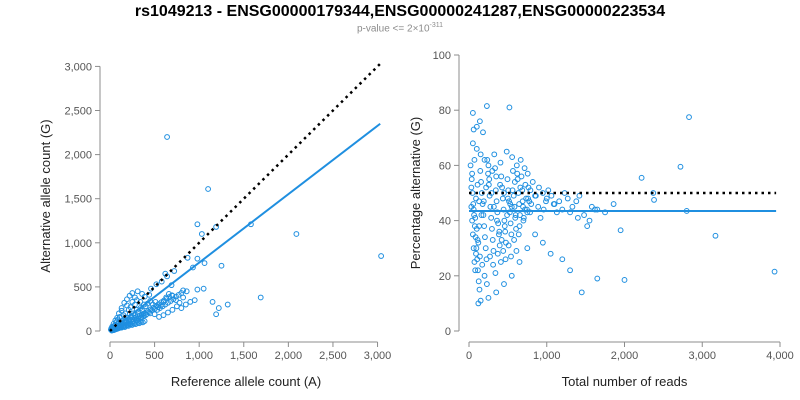 The height and width of the screenshot is (400, 800). Describe the element at coordinates (78, 156) in the screenshot. I see `y-tick-label: 2,000` at that location.